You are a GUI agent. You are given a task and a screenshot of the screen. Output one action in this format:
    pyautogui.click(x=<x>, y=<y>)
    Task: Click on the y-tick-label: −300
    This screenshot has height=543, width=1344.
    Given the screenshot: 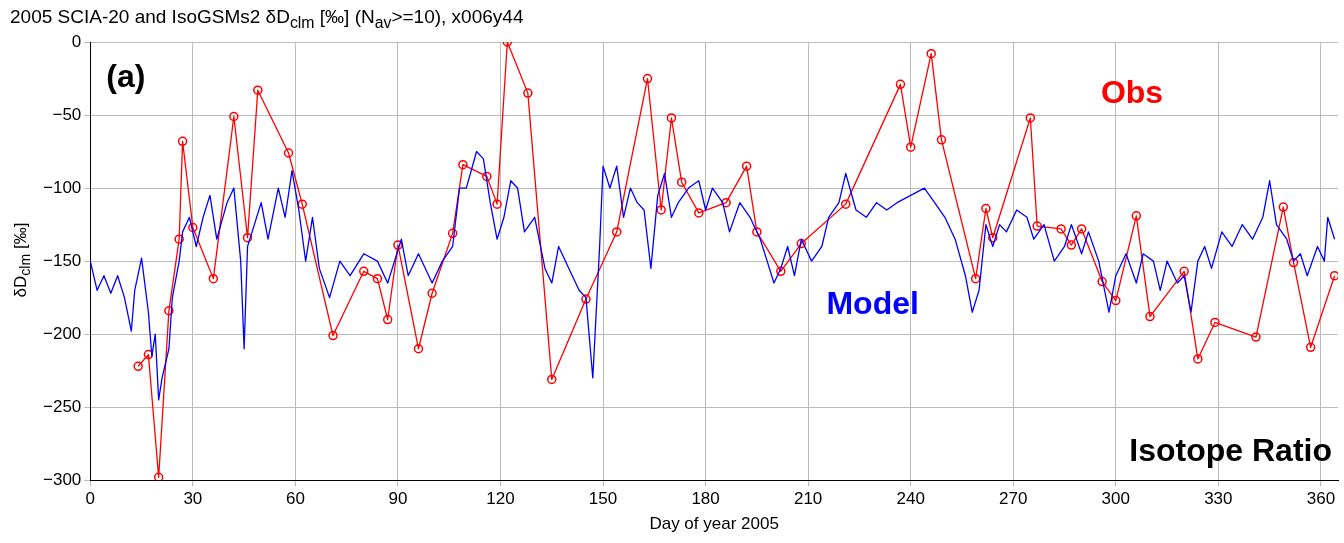 What is the action you would take?
    pyautogui.click(x=62, y=479)
    